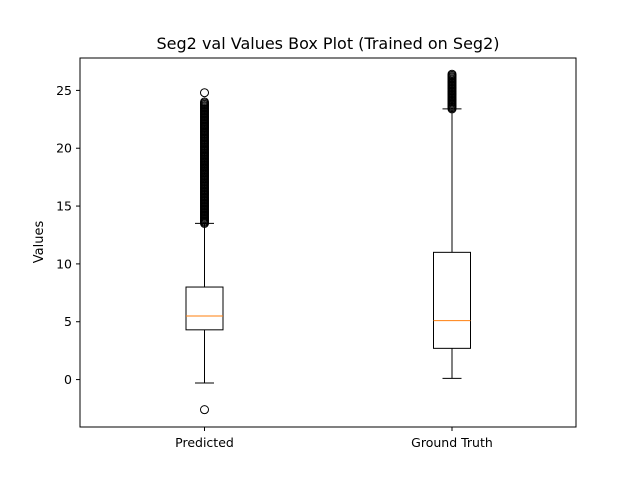  Describe the element at coordinates (39, 242) in the screenshot. I see `y-axis-label: Values` at that location.